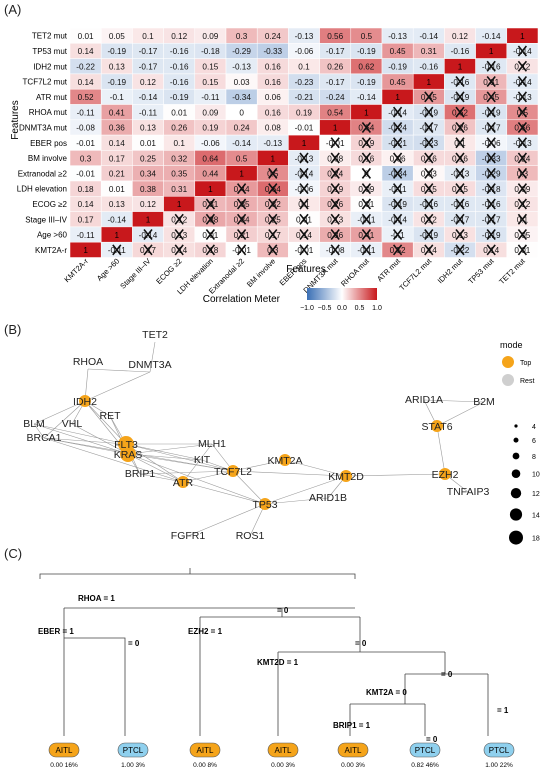  What do you see at coordinates (51, 250) in the screenshot?
I see `heatmap-row-label: KMT2A-r` at bounding box center [51, 250].